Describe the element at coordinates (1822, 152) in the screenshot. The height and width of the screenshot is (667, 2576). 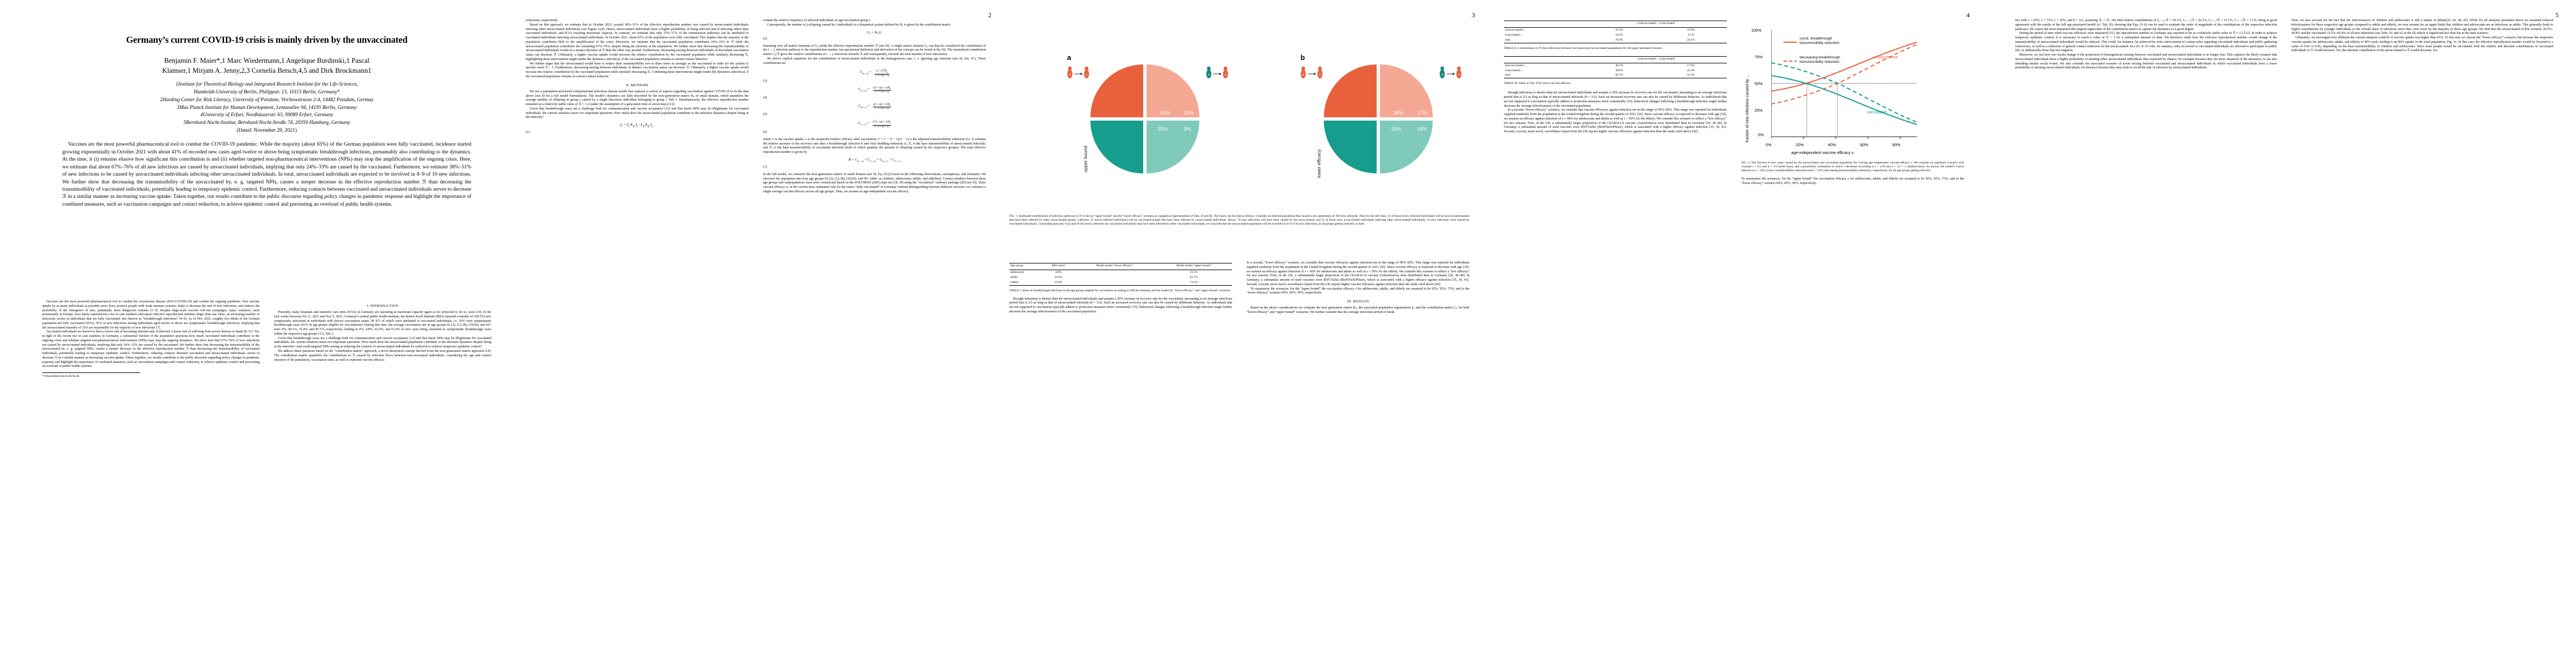
I see `fig2-xlabel: age-independent vaccine efficacy s` at that location.